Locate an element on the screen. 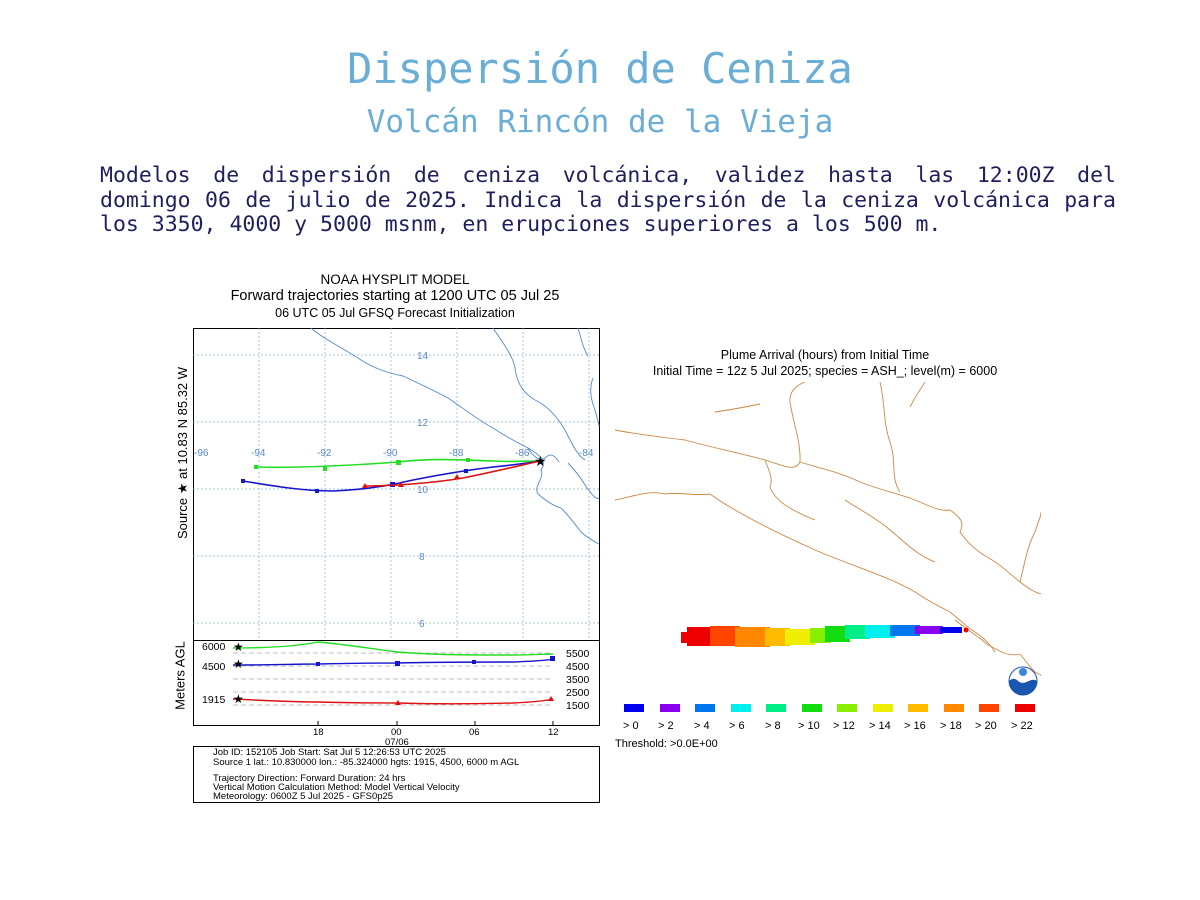 The height and width of the screenshot is (900, 1200). lat-tick: 6 is located at coordinates (422, 624).